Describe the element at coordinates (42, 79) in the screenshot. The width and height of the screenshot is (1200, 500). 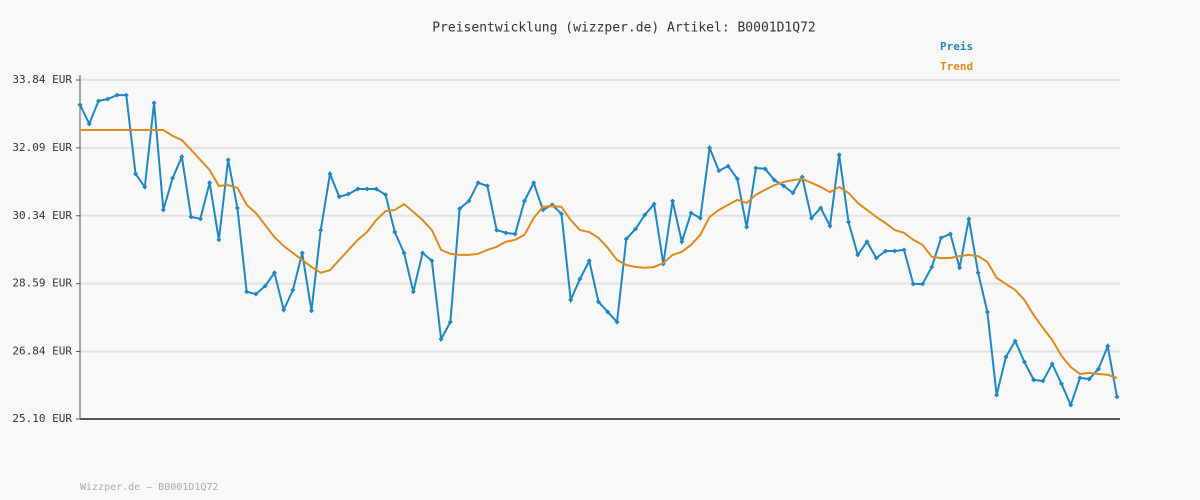
I see `y-tick-label: 33.84 EUR` at that location.